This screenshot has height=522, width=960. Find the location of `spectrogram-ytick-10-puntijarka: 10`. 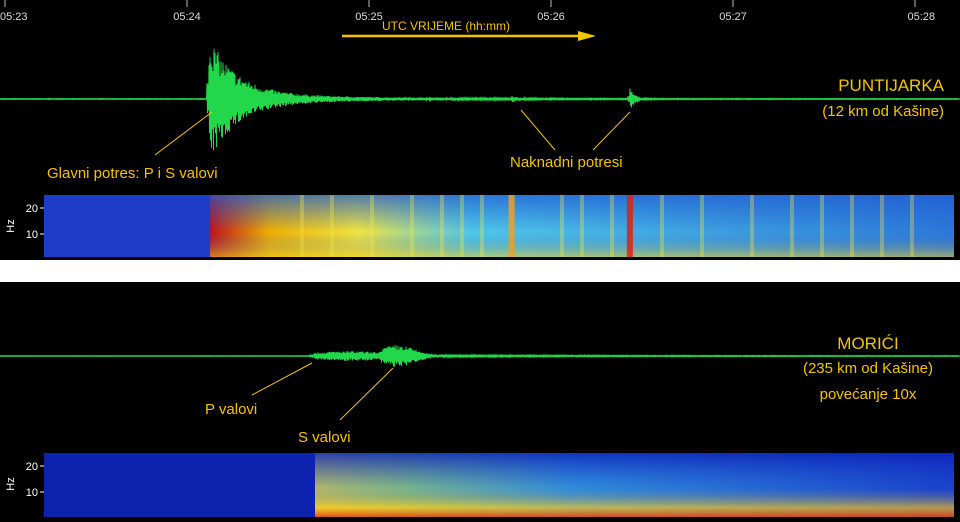

spectrogram-ytick-10-puntijarka: 10 is located at coordinates (32, 235).